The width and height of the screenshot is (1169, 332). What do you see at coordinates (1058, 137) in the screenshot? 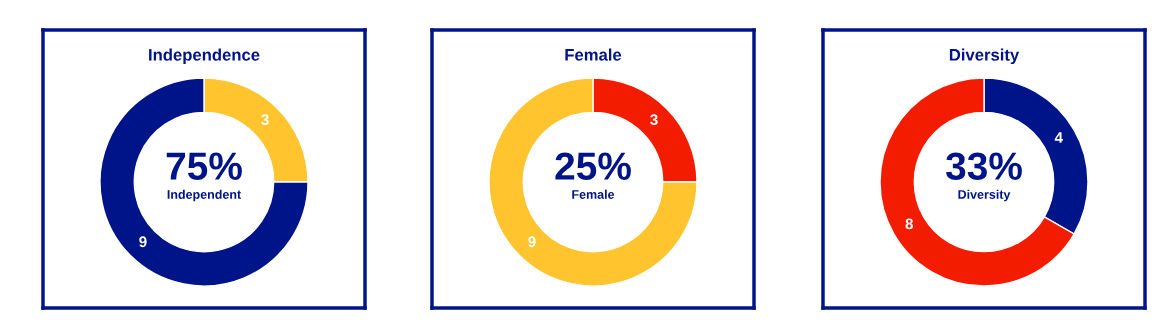
I see `data-label: 4` at bounding box center [1058, 137].